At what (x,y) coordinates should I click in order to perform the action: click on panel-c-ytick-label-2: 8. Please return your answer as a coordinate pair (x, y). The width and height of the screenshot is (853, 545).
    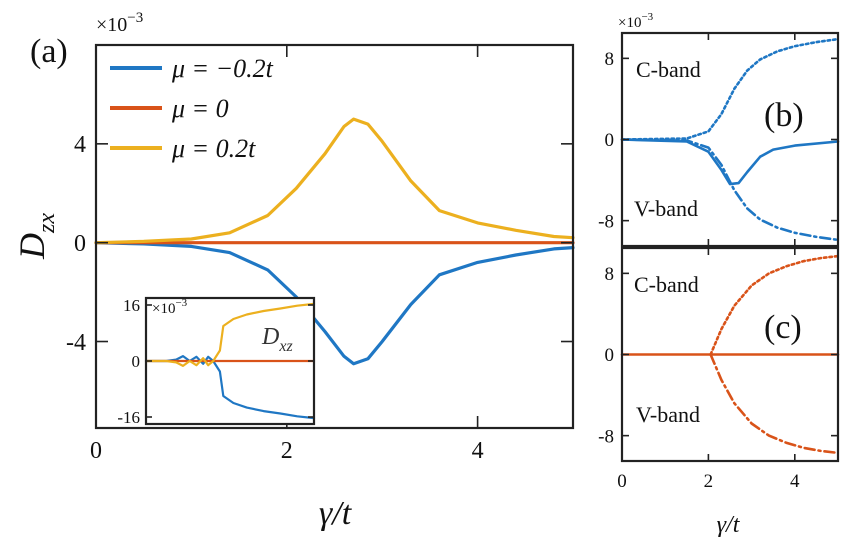
    Looking at the image, I should click on (610, 274).